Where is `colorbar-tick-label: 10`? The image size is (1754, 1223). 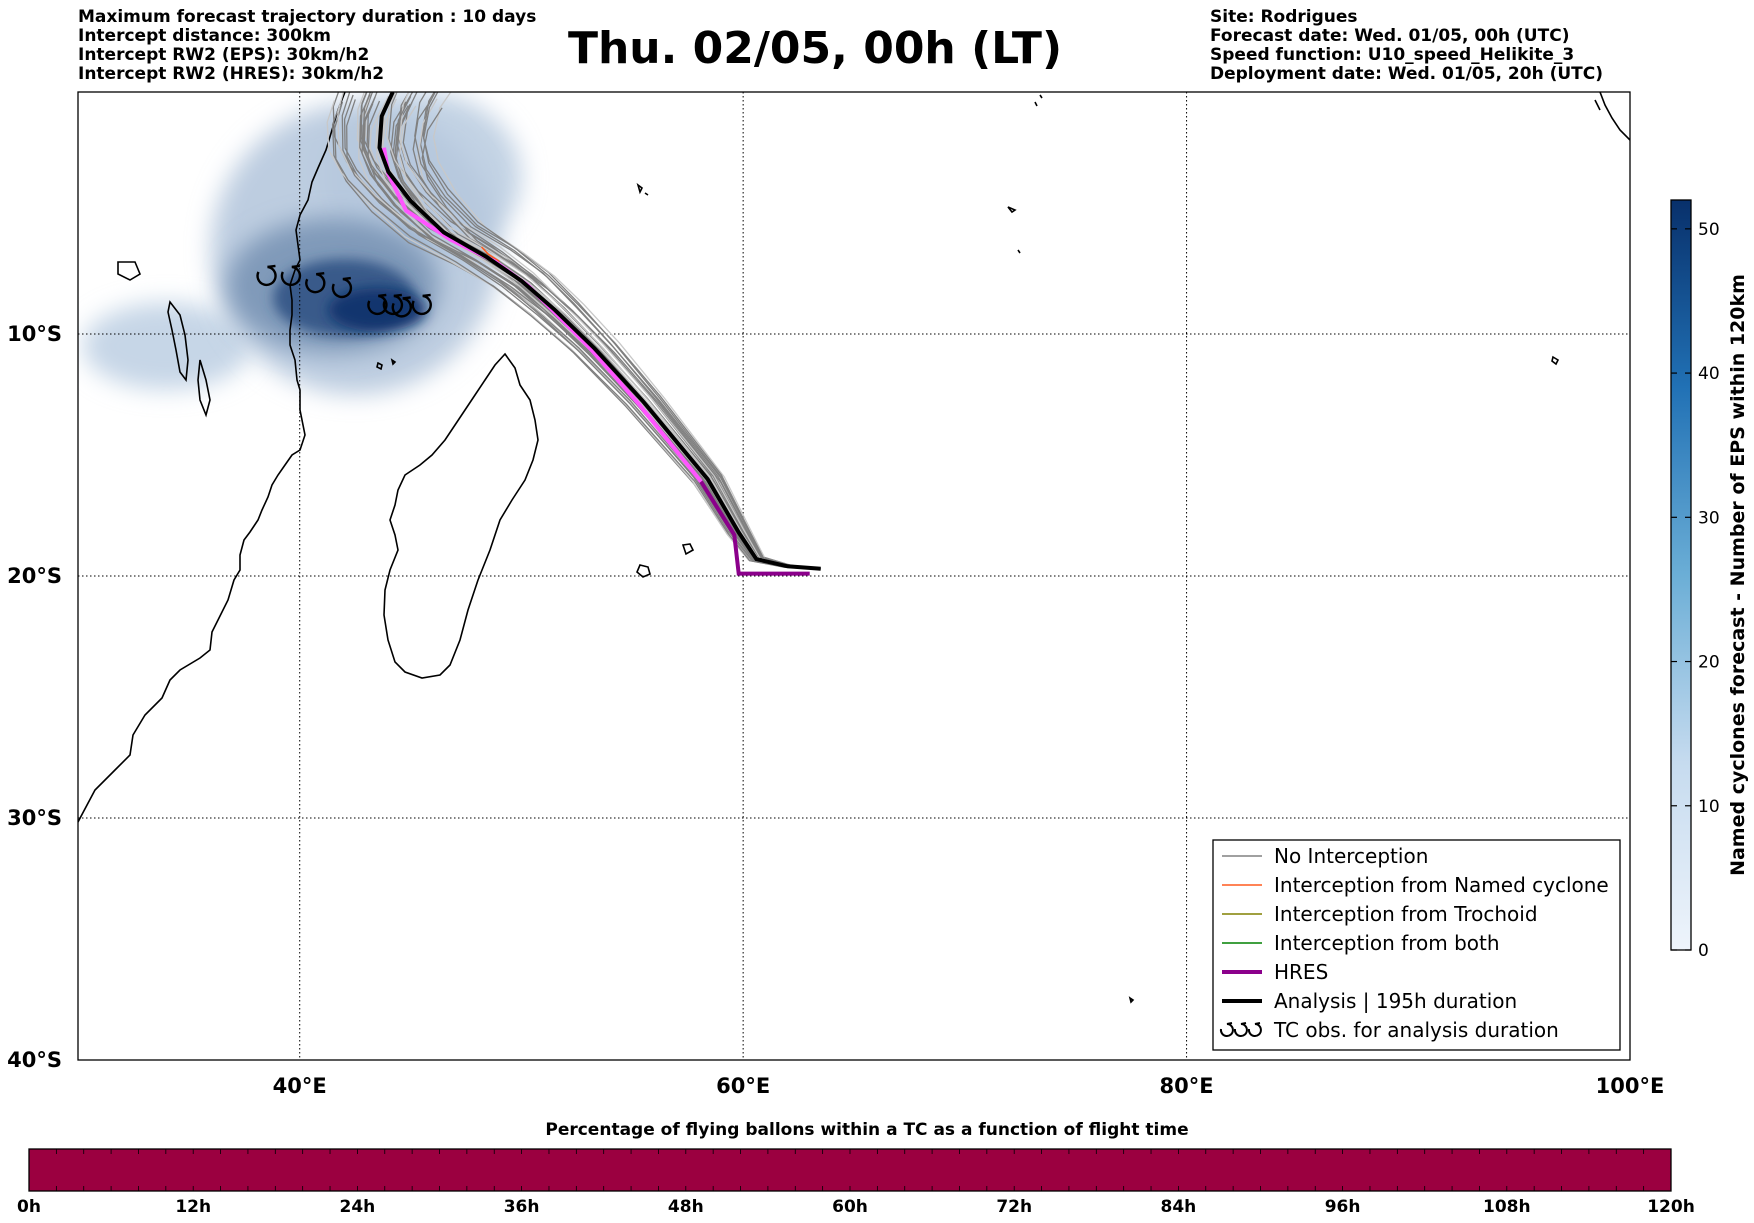
colorbar-tick-label: 10 is located at coordinates (1709, 807).